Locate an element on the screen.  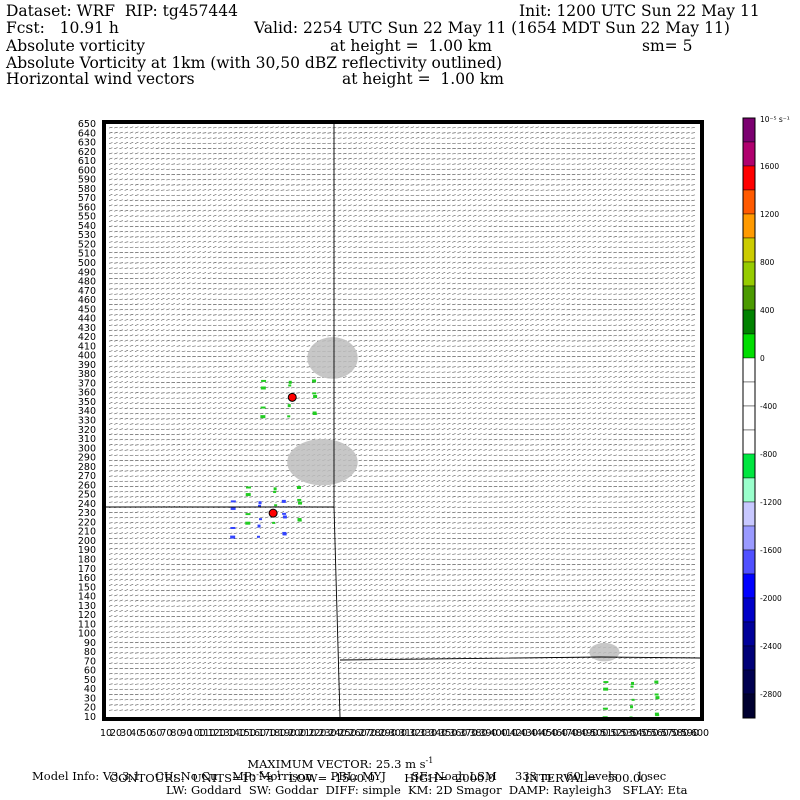
y-tick-label: 90 is located at coordinates (90, 643).